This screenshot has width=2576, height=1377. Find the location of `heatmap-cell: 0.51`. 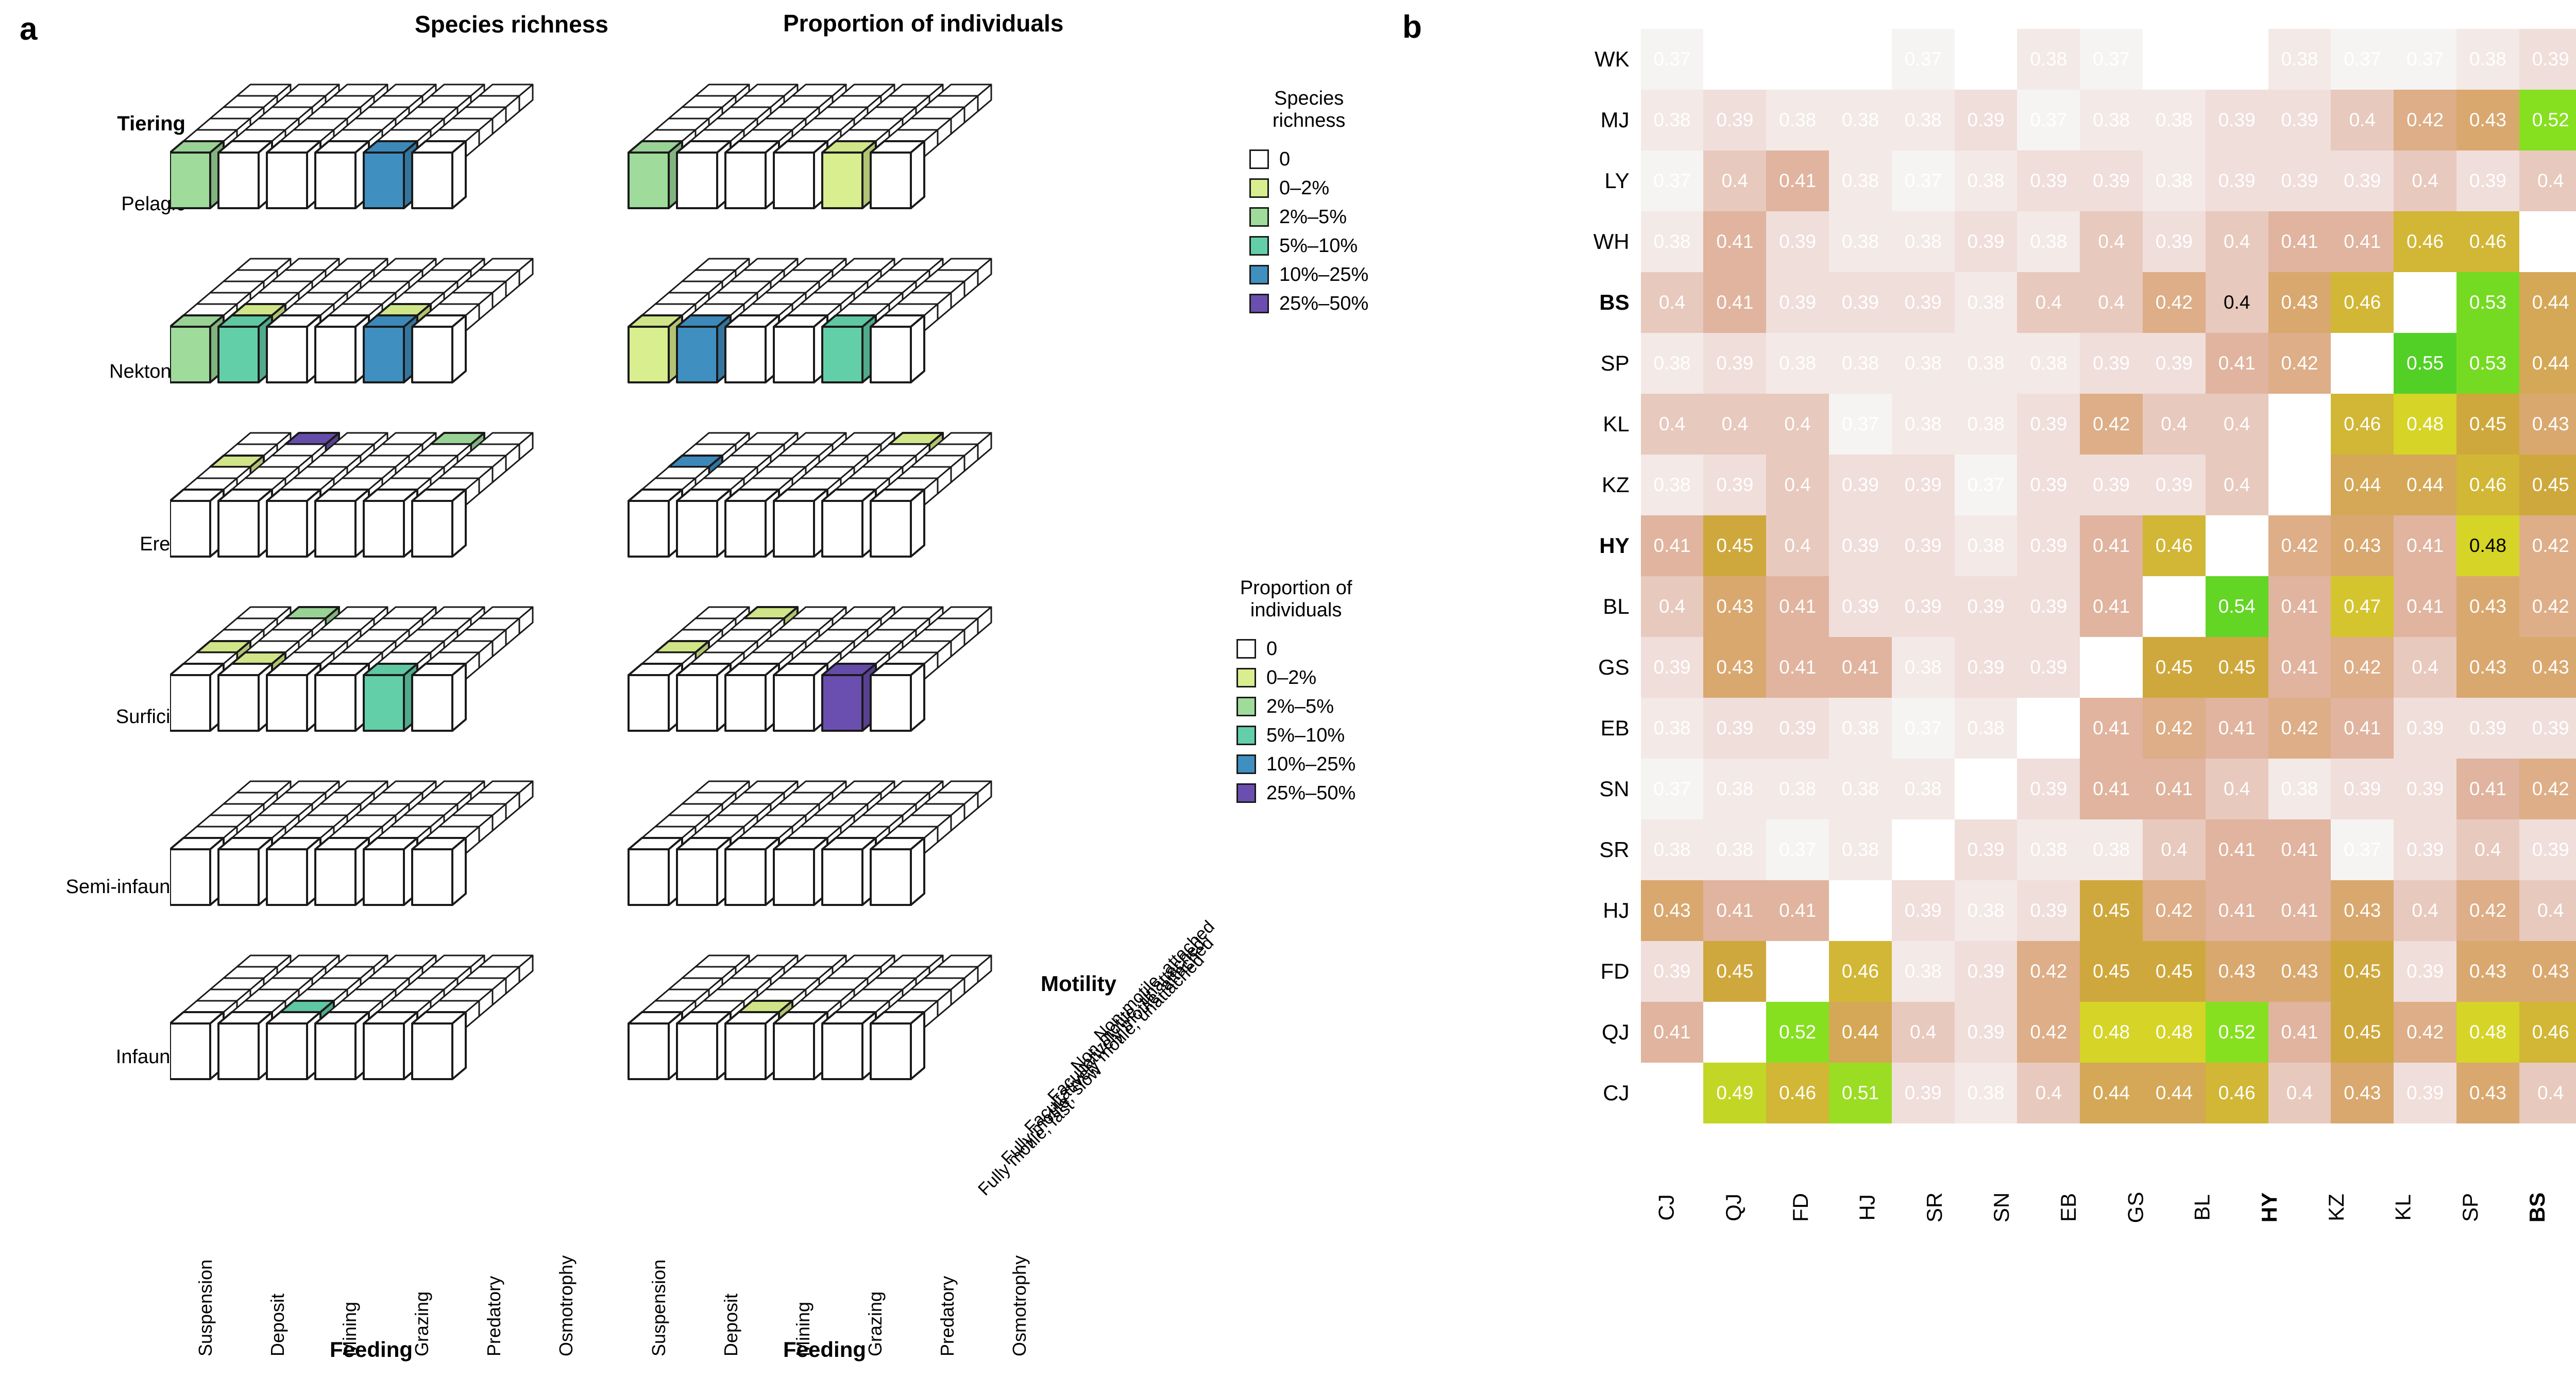

heatmap-cell: 0.51 is located at coordinates (1860, 1093).